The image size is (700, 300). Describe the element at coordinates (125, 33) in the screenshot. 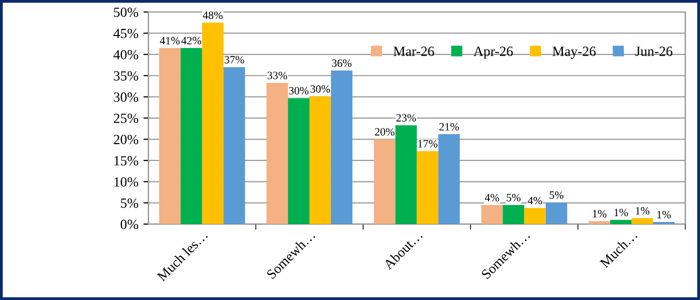

I see `y-tick-label: 45%` at that location.